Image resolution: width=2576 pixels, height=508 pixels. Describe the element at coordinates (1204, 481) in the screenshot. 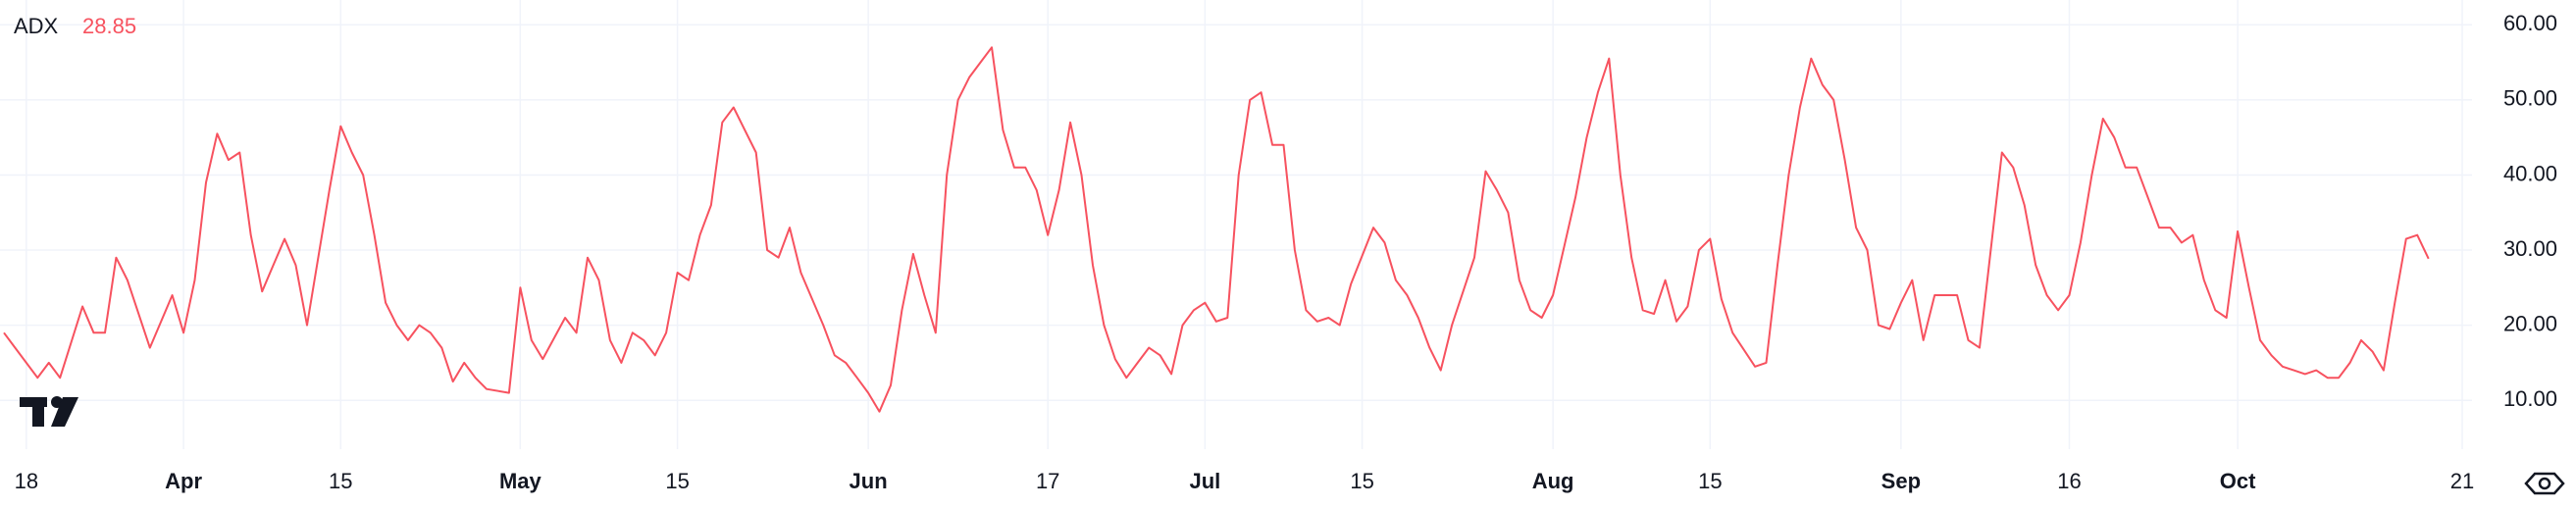

I see `x-tick-label: Jul` at that location.